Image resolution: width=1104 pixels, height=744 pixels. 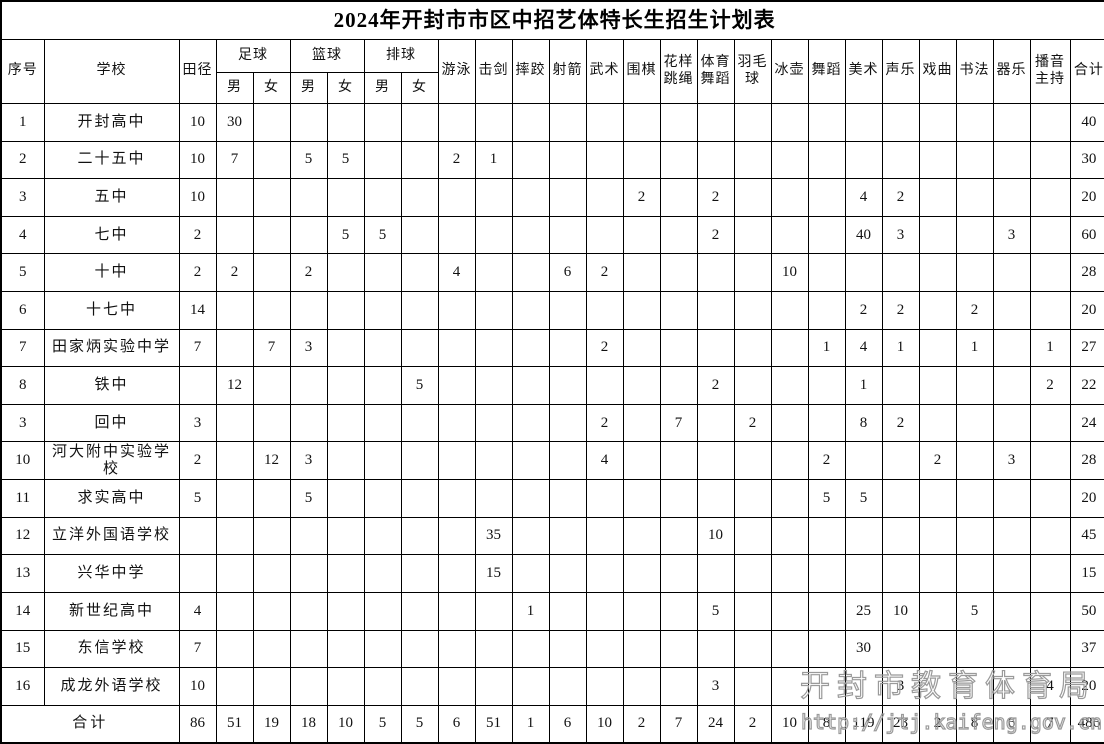 I want to click on value-cell: 8, so click(x=863, y=423).